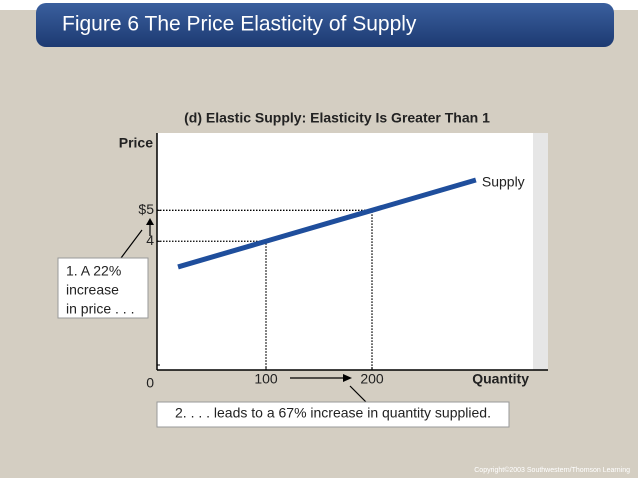  What do you see at coordinates (327, 223) in the screenshot?
I see `supply-line` at bounding box center [327, 223].